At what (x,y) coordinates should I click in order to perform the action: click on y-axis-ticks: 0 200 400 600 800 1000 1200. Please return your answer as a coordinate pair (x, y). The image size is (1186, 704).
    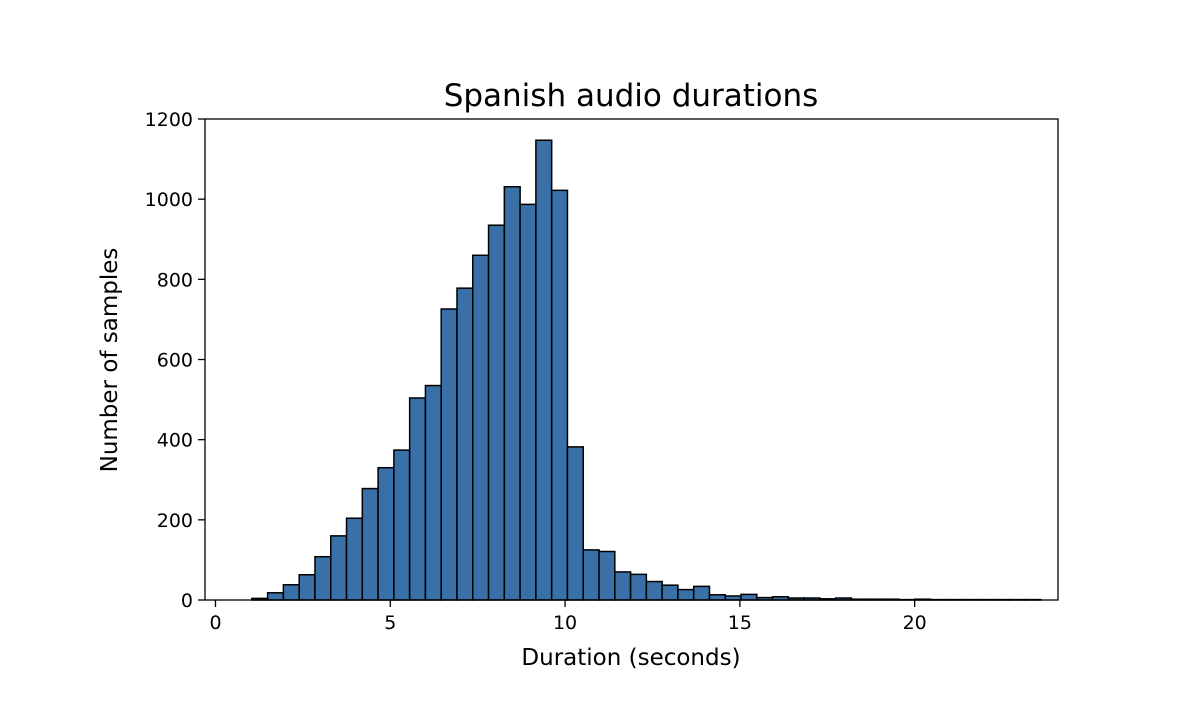
    Looking at the image, I should click on (175, 360).